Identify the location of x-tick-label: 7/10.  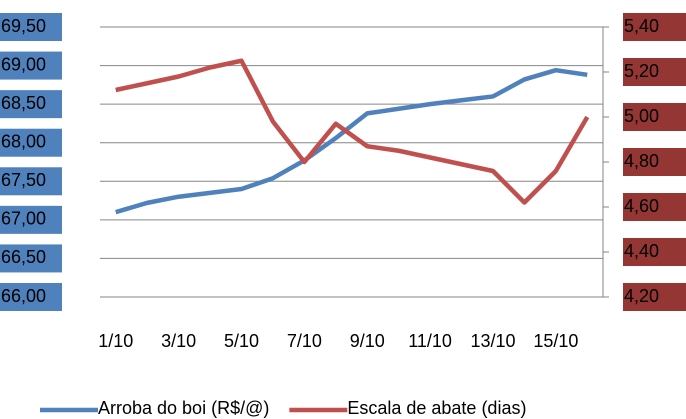
(304, 341).